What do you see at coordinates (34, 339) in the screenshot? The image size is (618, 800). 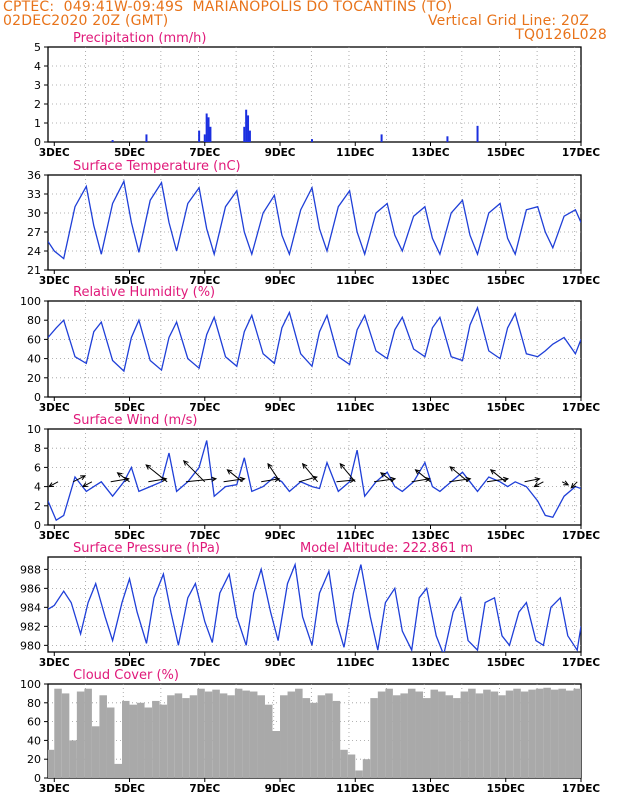 I see `y-tick-label: 60` at bounding box center [34, 339].